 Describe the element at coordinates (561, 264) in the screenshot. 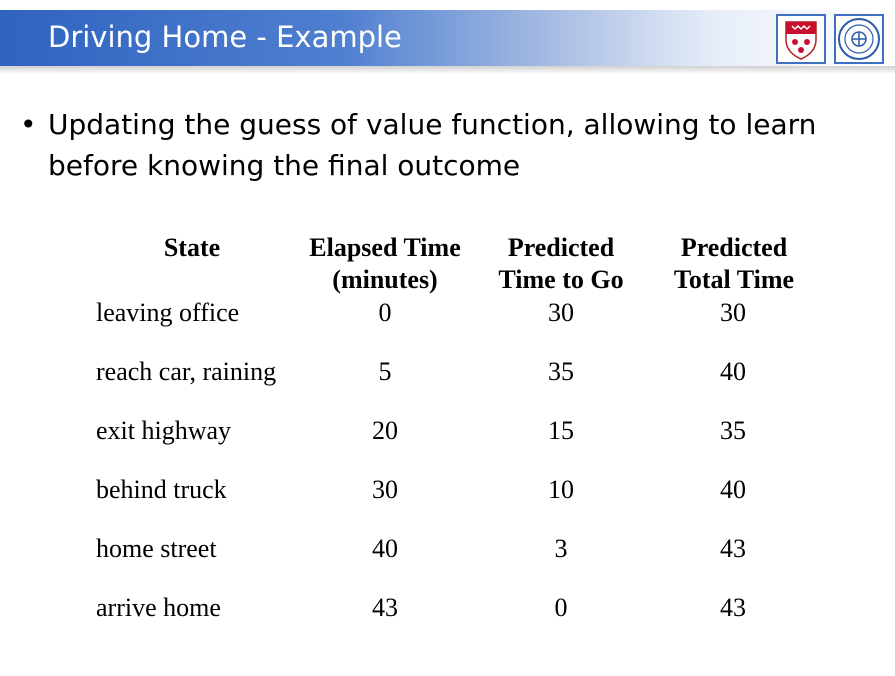

I see `column-header-time-to-go: Predicted Time to Go` at that location.